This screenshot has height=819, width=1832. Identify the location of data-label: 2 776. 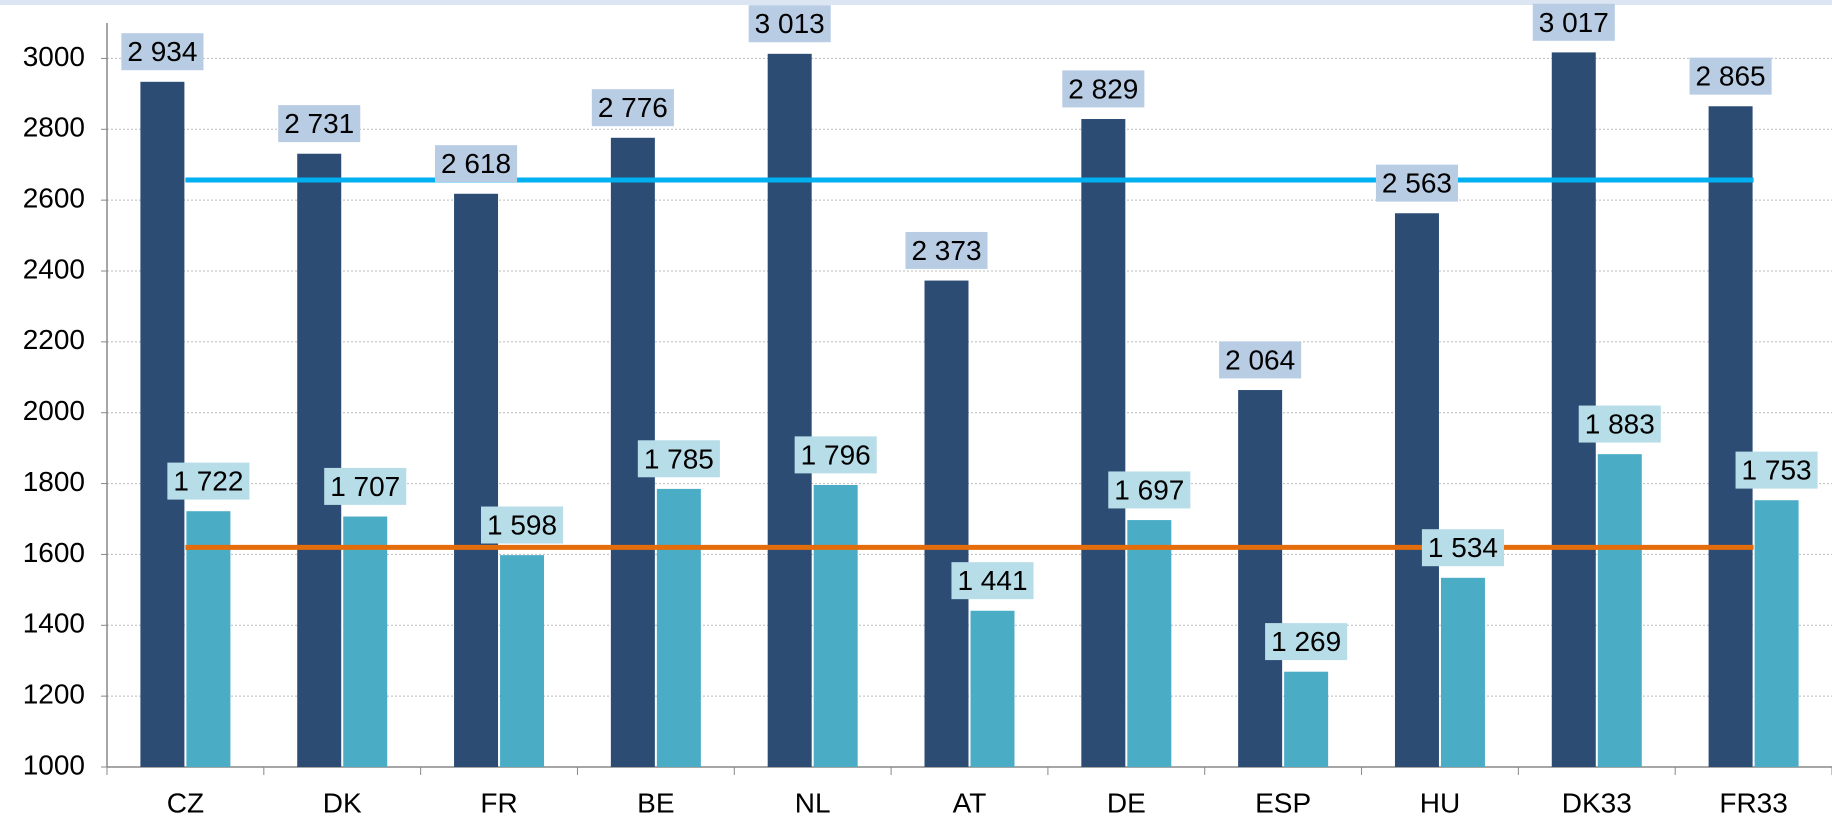
(633, 107).